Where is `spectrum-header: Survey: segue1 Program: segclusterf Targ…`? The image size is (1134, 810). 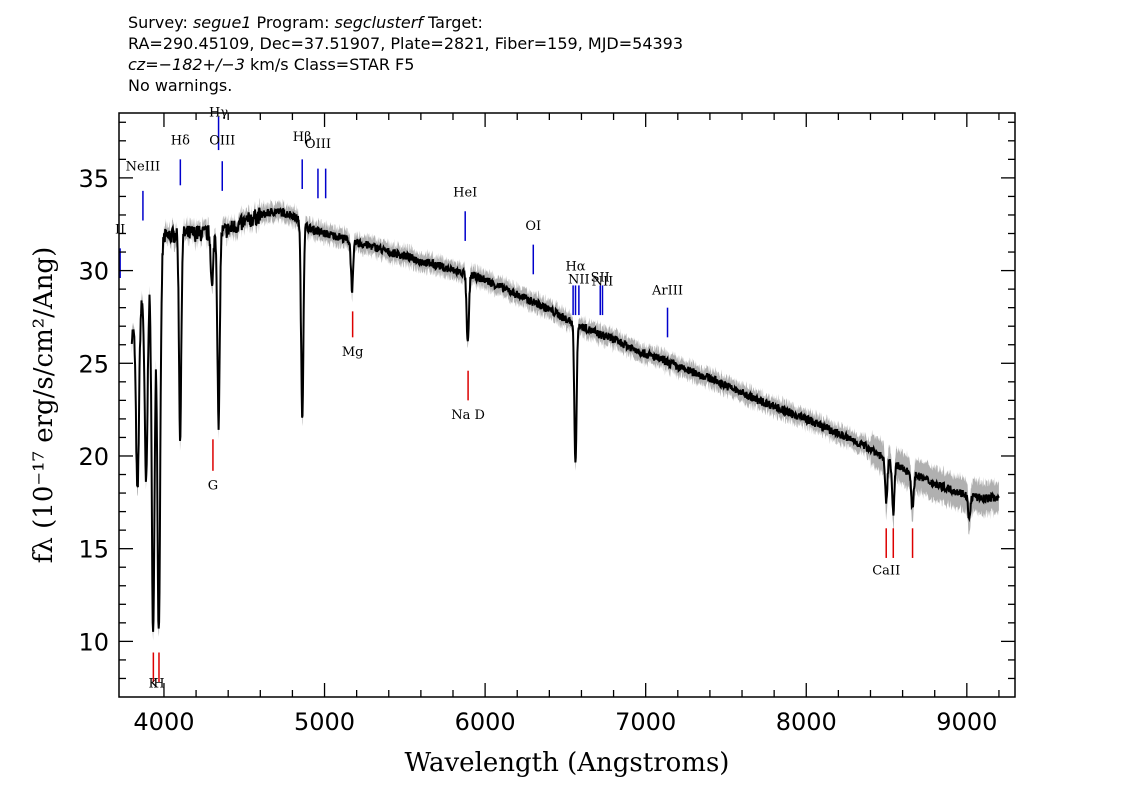
spectrum-header: Survey: segue1 Program: segclusterf Targ… is located at coordinates (405, 54).